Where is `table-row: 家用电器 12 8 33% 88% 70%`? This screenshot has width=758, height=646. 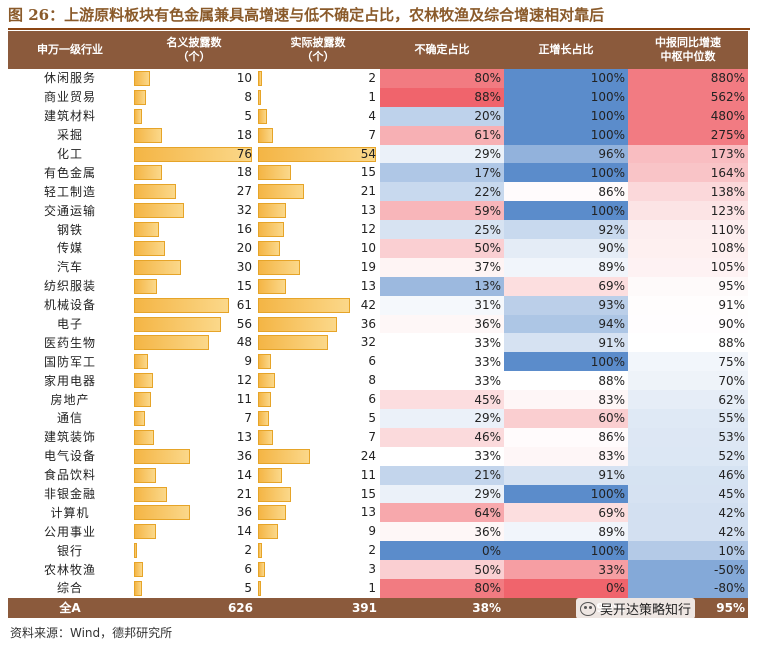
table-row: 家用电器 12 8 33% 88% 70% is located at coordinates (378, 381).